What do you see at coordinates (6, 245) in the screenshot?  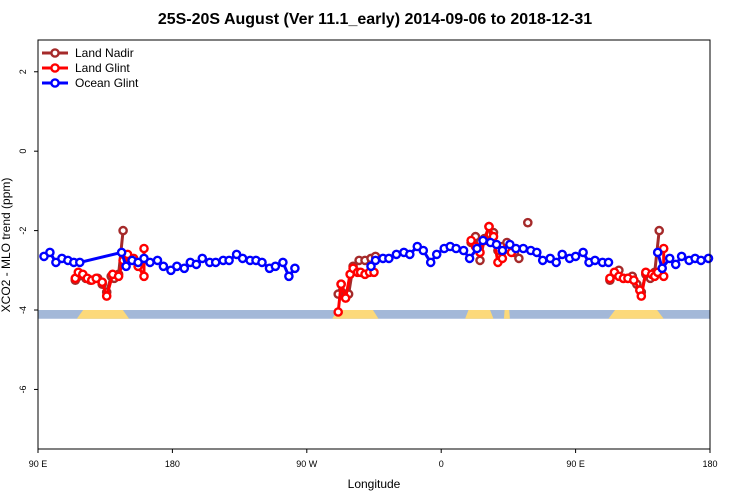 I see `y-axis-label: XCO2 - MLO trend (ppm)` at bounding box center [6, 245].